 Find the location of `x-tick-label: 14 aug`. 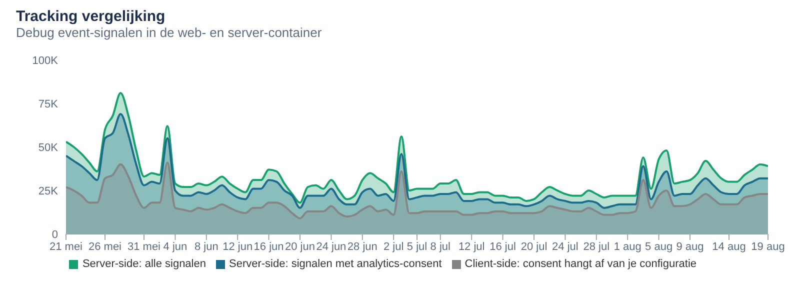

x-tick-label: 14 aug is located at coordinates (729, 246).